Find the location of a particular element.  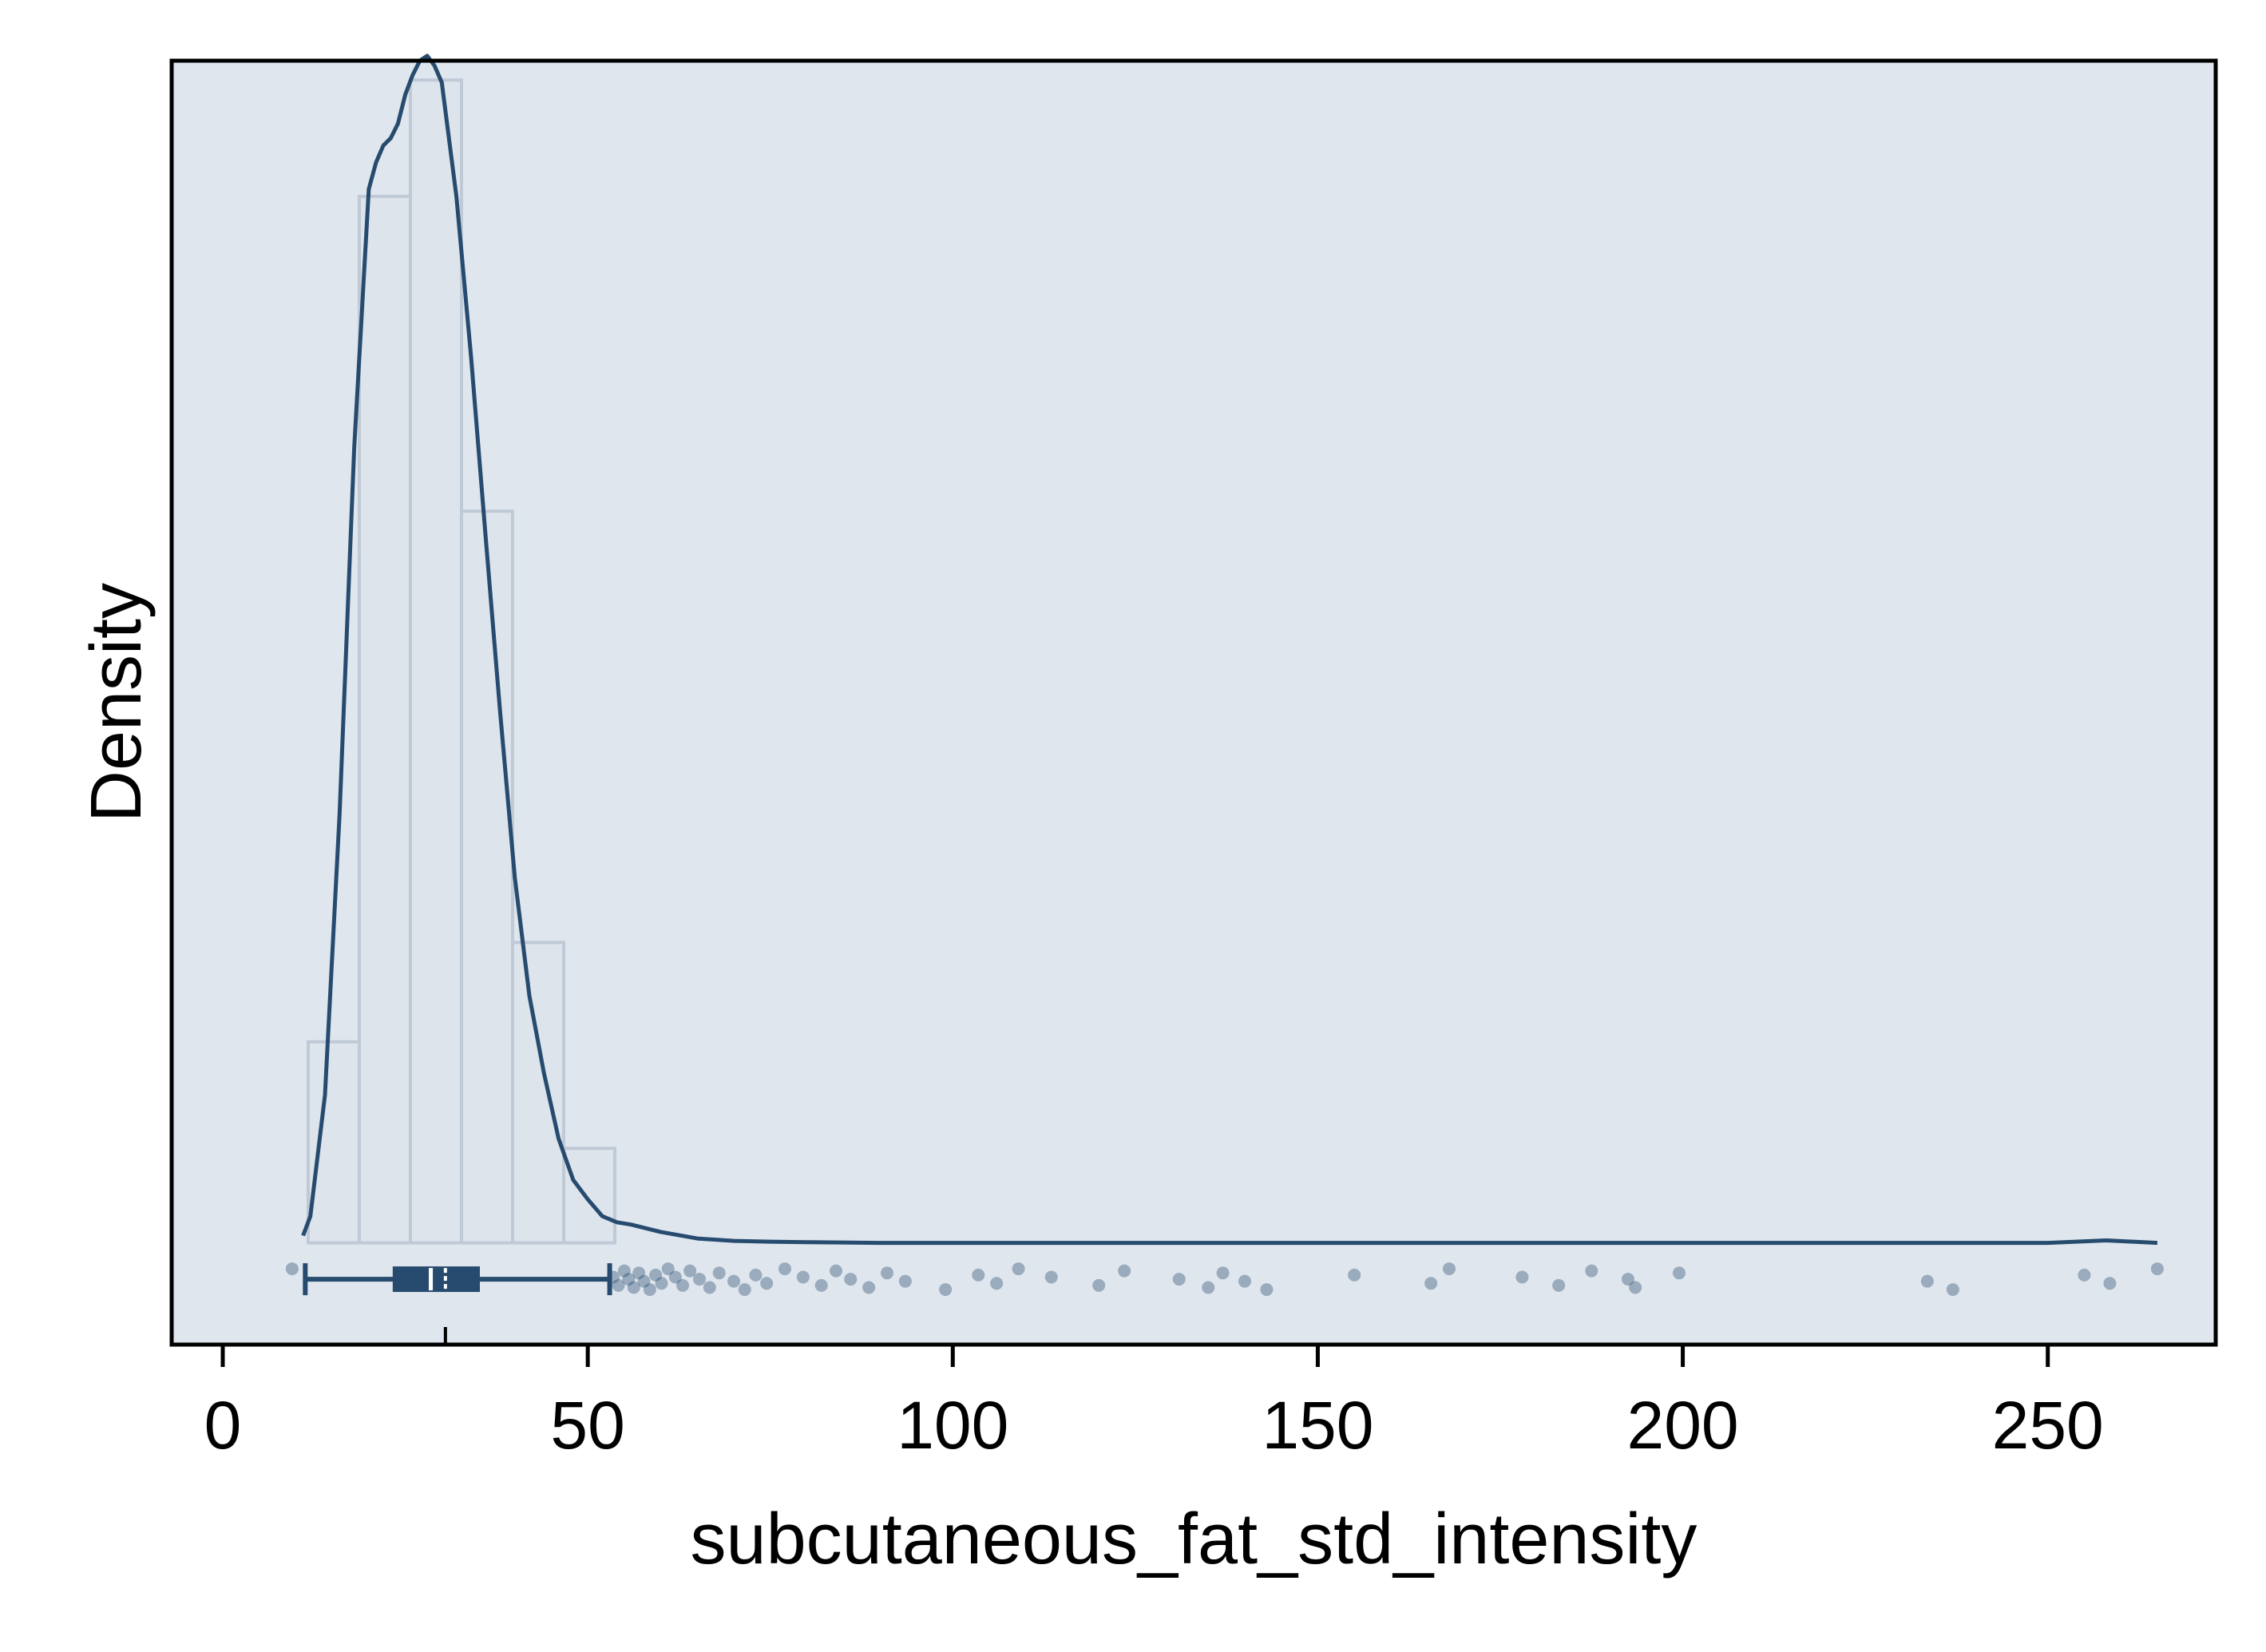

x-axis-title: subcutaneous_fat_std_intensity is located at coordinates (1194, 1539).